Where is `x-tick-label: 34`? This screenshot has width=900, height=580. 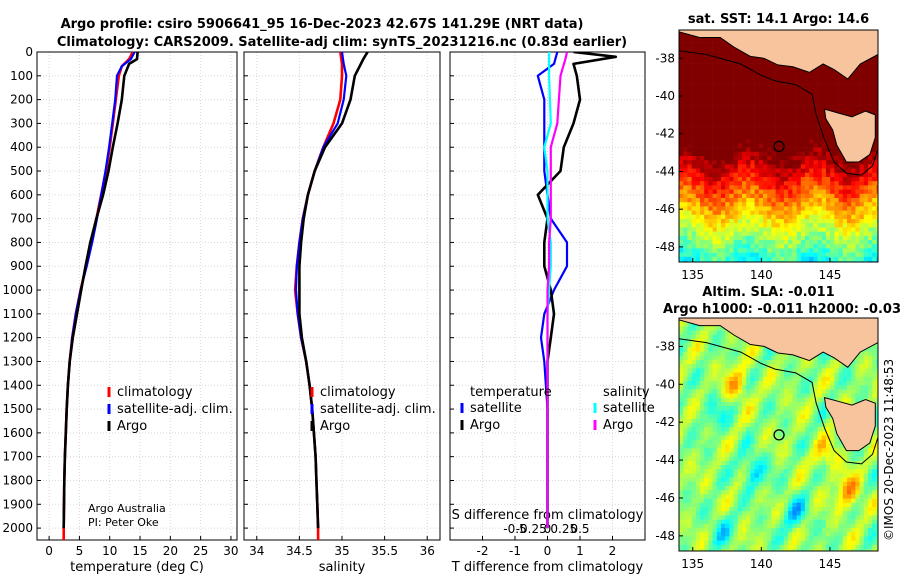
x-tick-label: 34 is located at coordinates (256, 551).